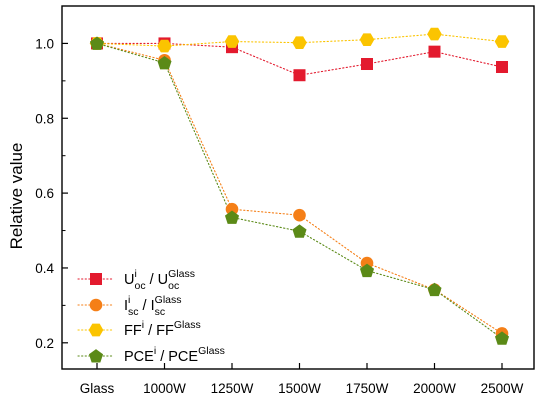  I want to click on legend-label: FFi / FFGlass, so click(162, 329).